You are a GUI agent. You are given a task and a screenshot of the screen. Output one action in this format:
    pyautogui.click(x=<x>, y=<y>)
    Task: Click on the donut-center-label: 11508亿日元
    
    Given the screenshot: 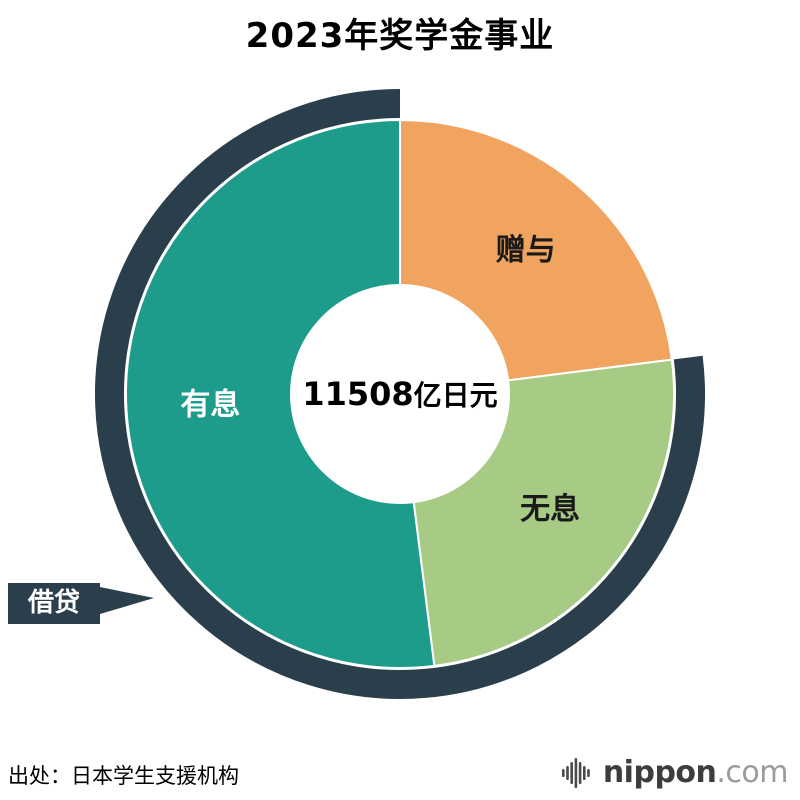 What is the action you would take?
    pyautogui.click(x=399, y=394)
    